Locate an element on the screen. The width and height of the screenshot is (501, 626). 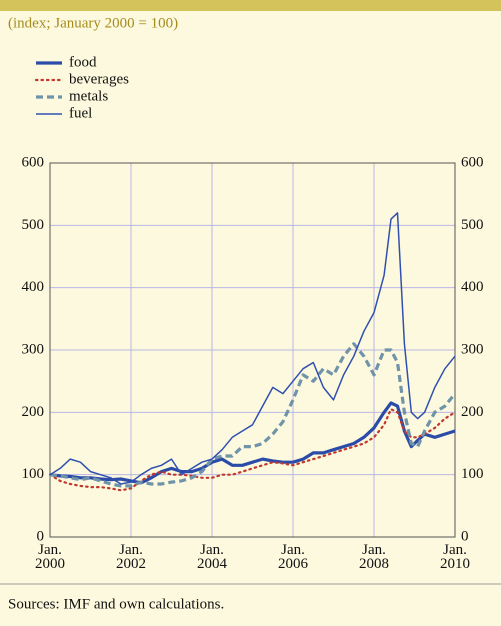
x-tick-label: Jan. 2010 is located at coordinates (455, 557).